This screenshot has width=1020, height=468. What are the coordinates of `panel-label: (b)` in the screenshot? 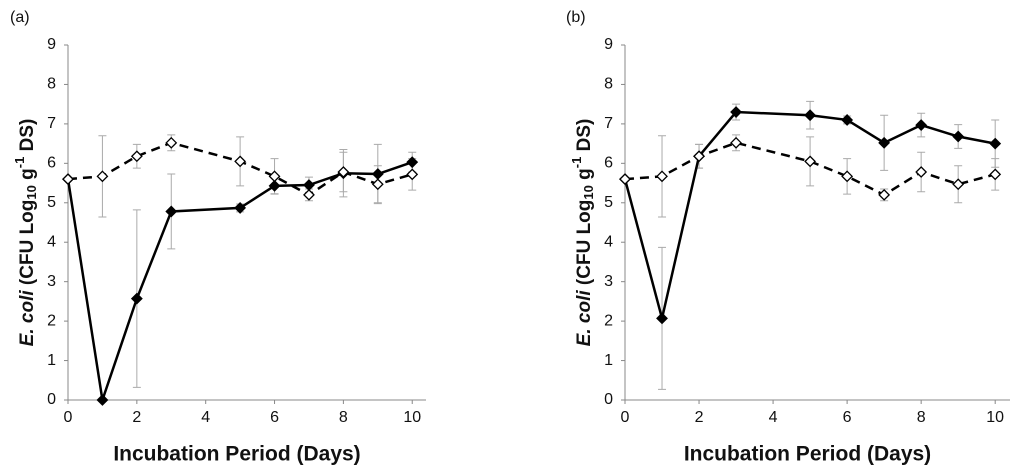 It's located at (576, 17).